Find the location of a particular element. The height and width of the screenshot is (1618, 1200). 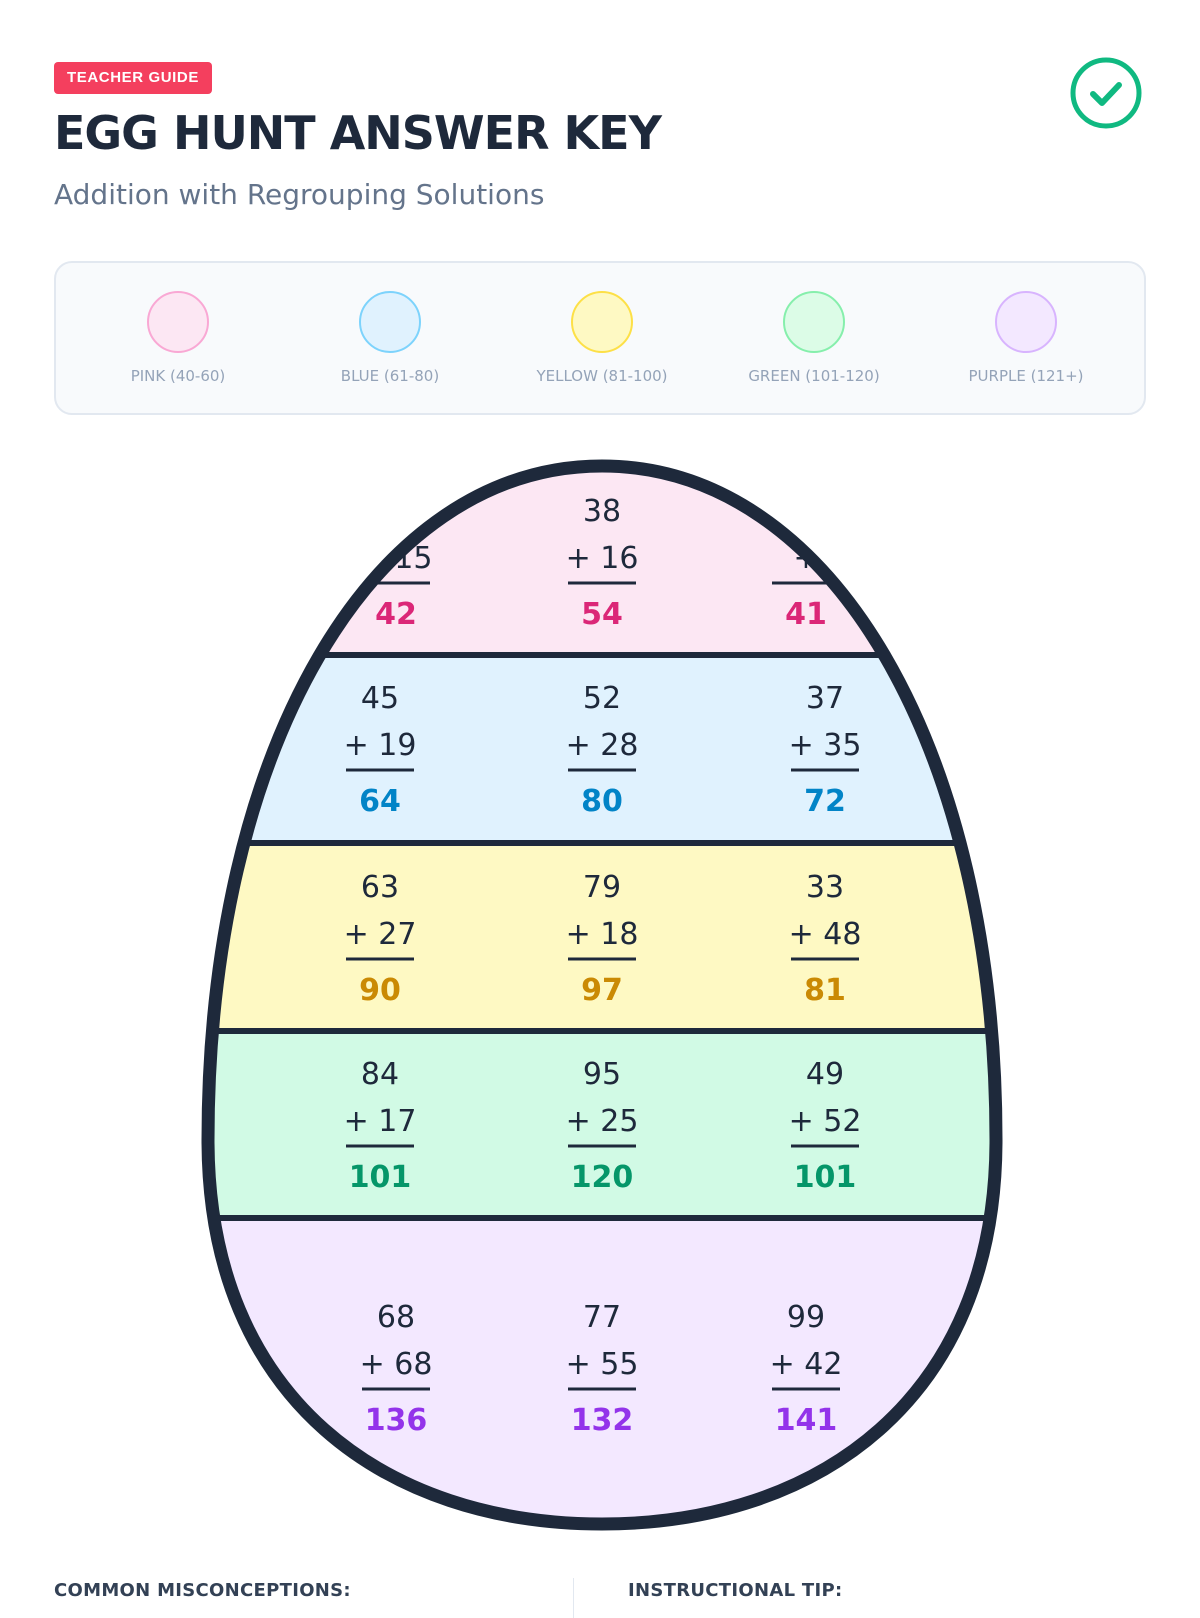

problem-green-3: 49 + 52 101 is located at coordinates (825, 1126).